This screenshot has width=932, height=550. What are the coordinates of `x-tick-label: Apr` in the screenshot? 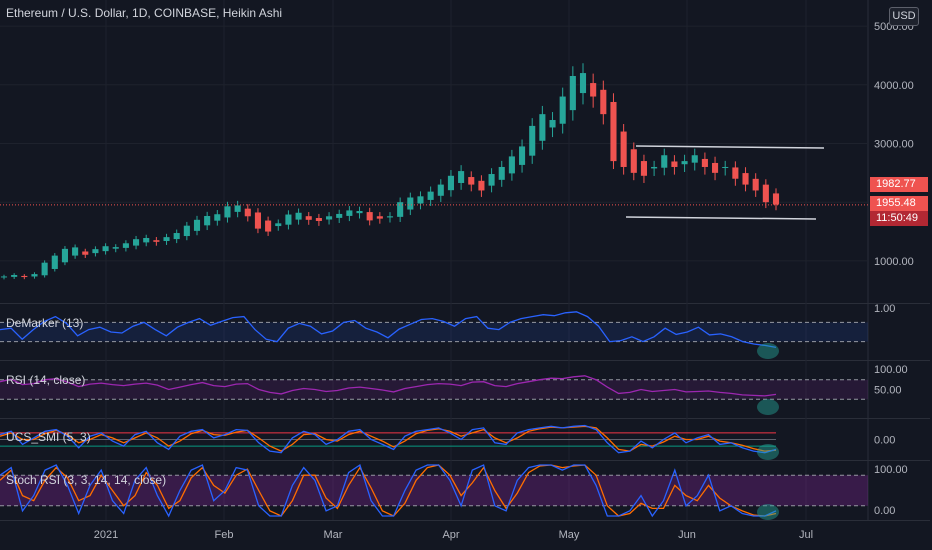 It's located at (450, 535).